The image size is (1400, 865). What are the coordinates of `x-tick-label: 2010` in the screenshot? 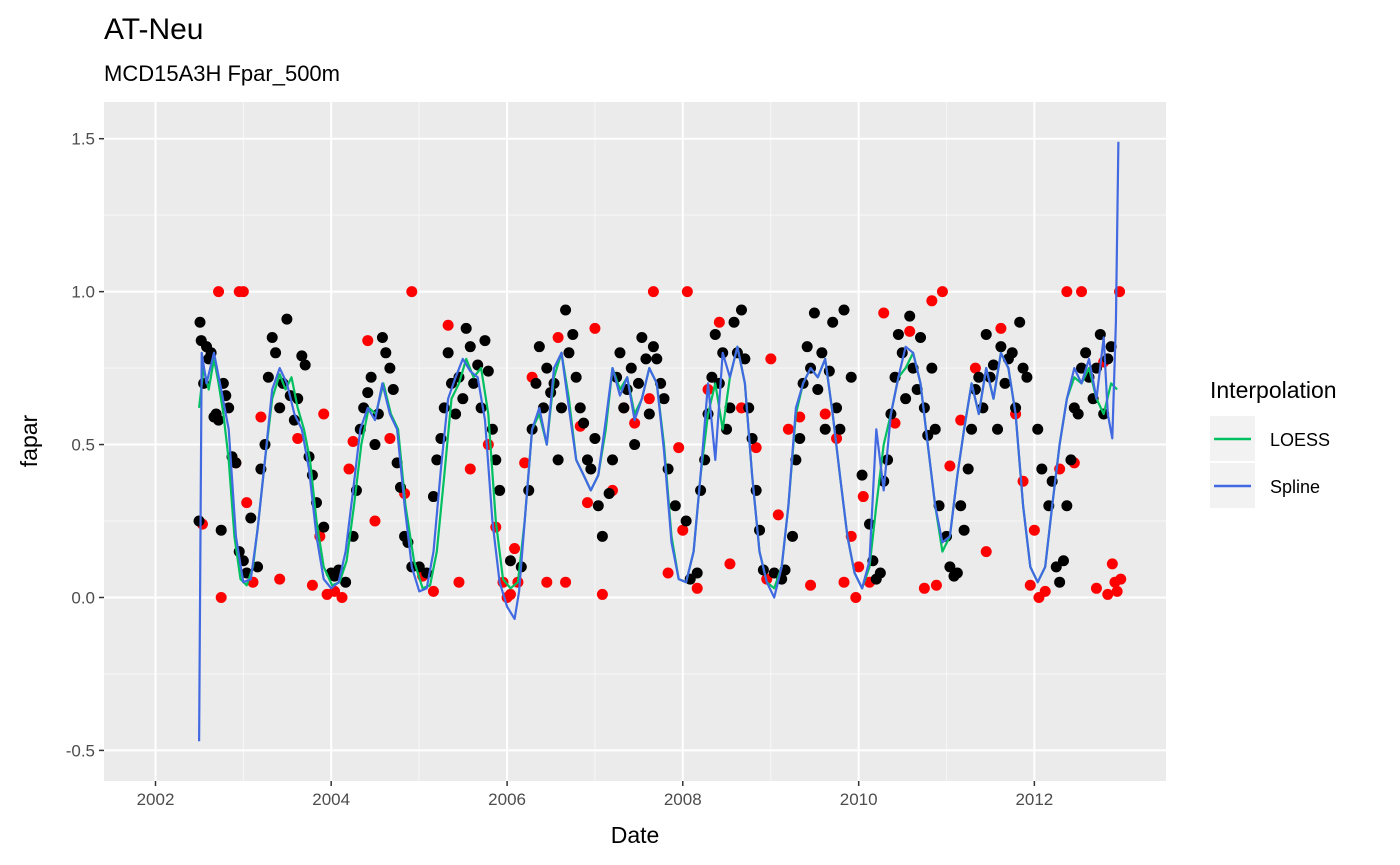 It's located at (859, 799).